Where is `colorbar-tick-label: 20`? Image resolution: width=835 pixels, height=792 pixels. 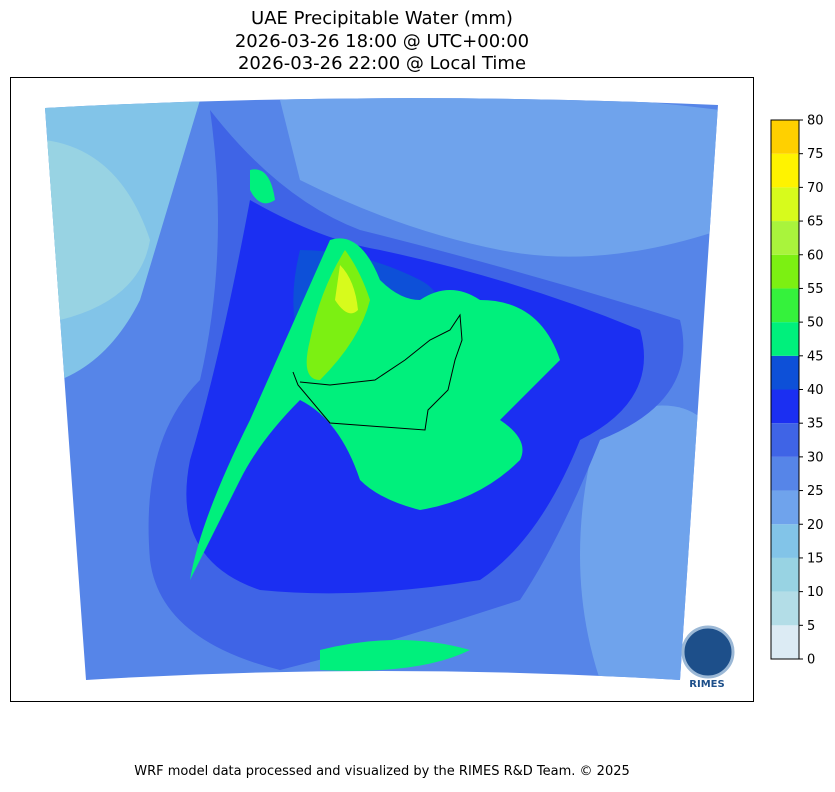 colorbar-tick-label: 20 is located at coordinates (815, 525).